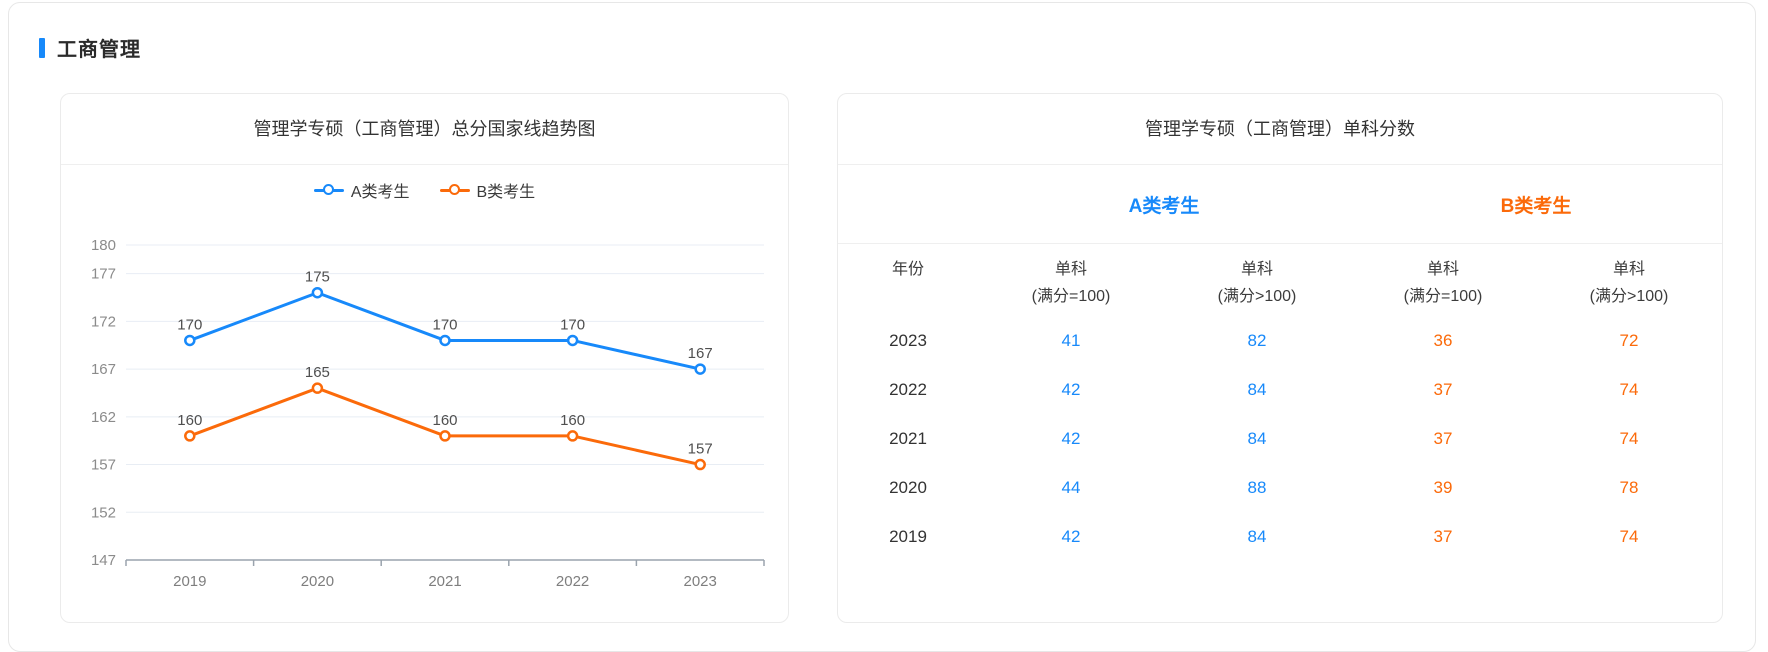 The image size is (1768, 652). What do you see at coordinates (1629, 487) in the screenshot?
I see `b-class-score-cell: 78` at bounding box center [1629, 487].